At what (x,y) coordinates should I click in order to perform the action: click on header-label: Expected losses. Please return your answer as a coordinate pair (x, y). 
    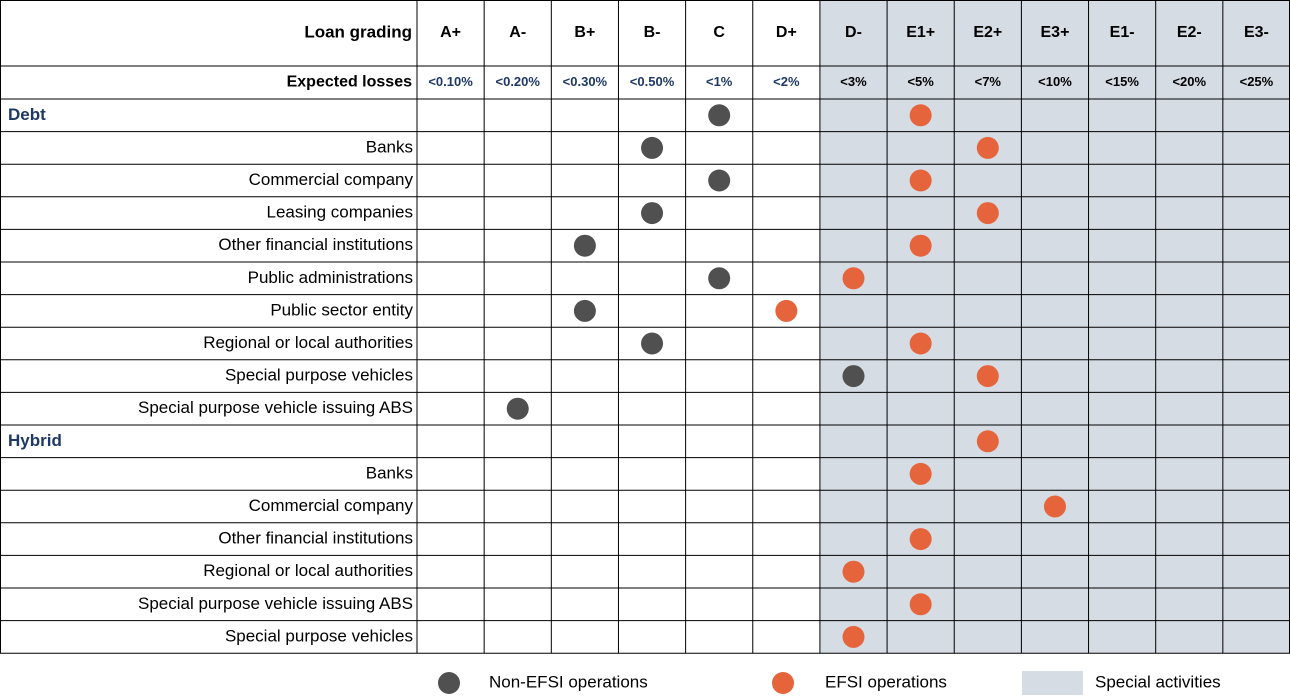
    Looking at the image, I should click on (350, 82).